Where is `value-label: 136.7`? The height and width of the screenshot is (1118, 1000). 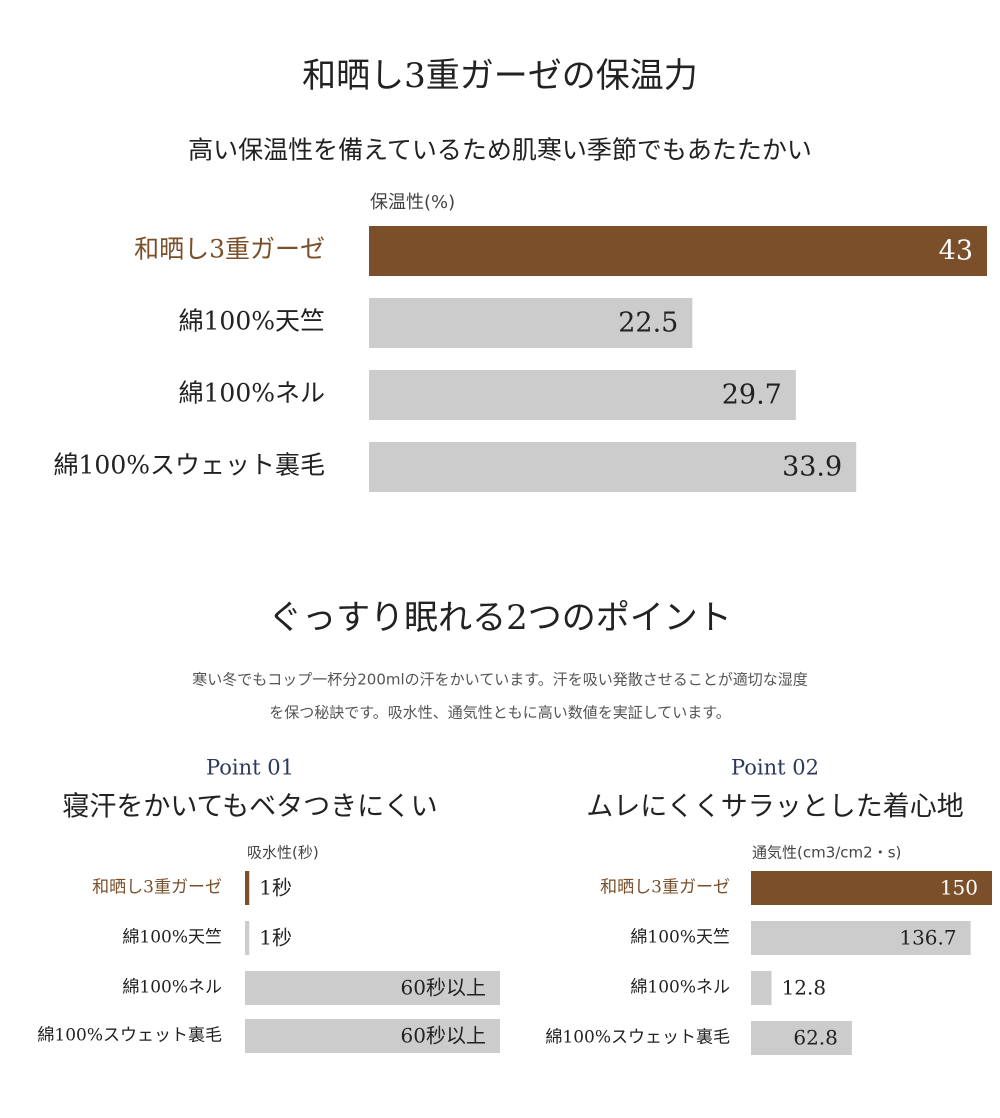 value-label: 136.7 is located at coordinates (927, 938).